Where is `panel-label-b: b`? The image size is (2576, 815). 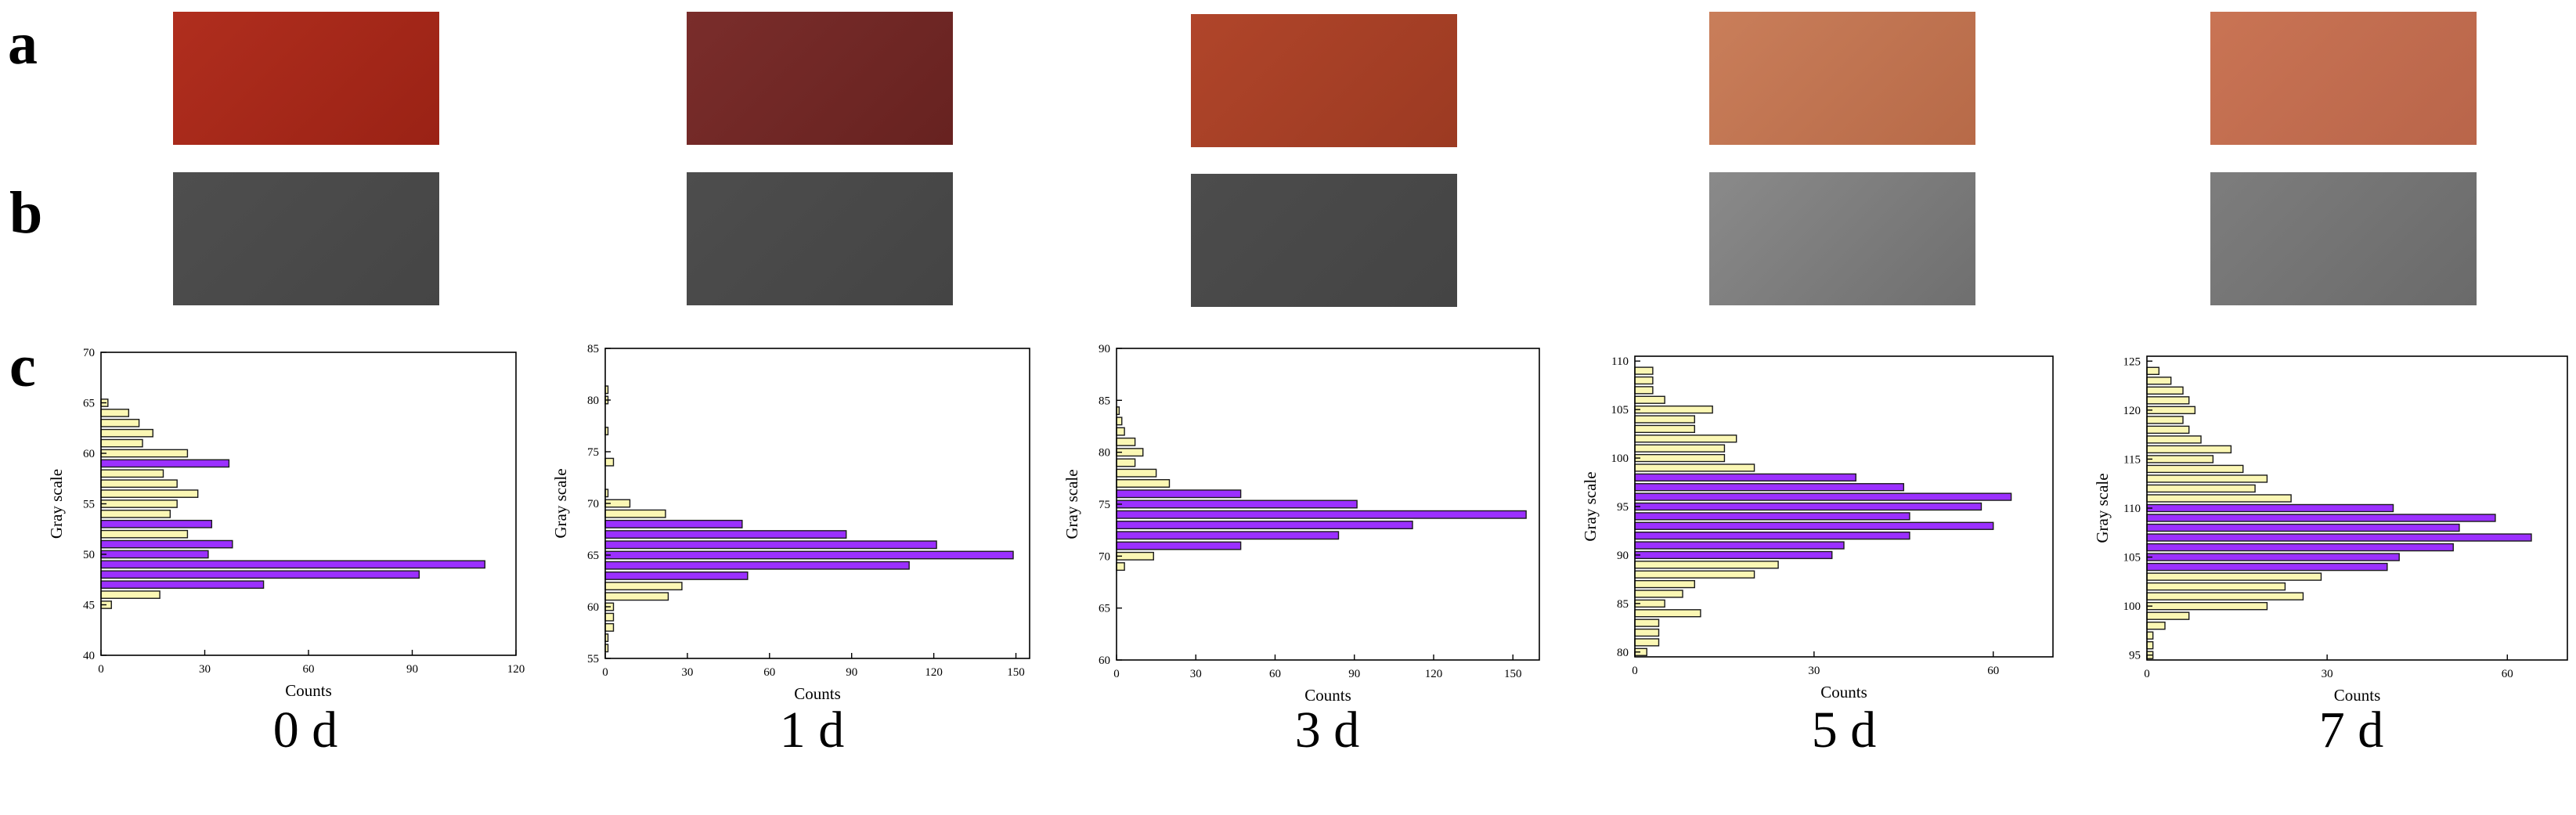
panel-label-b: b is located at coordinates (26, 213).